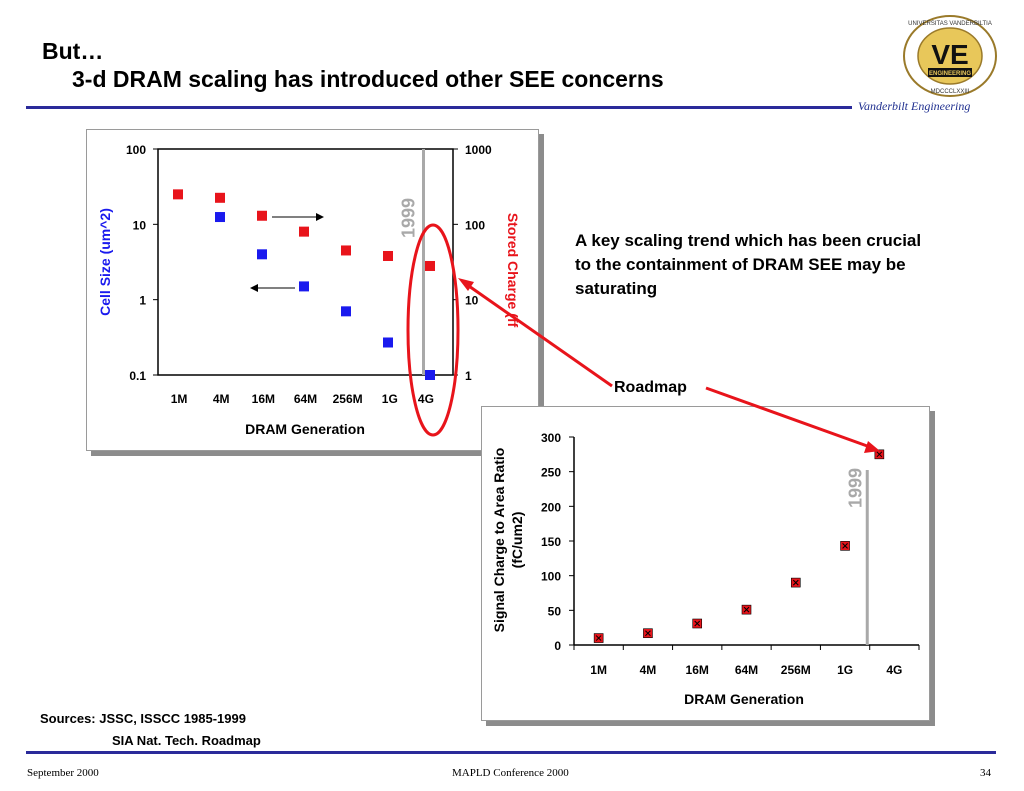 The height and width of the screenshot is (791, 1024). What do you see at coordinates (985, 773) in the screenshot?
I see `page-number: 34` at bounding box center [985, 773].